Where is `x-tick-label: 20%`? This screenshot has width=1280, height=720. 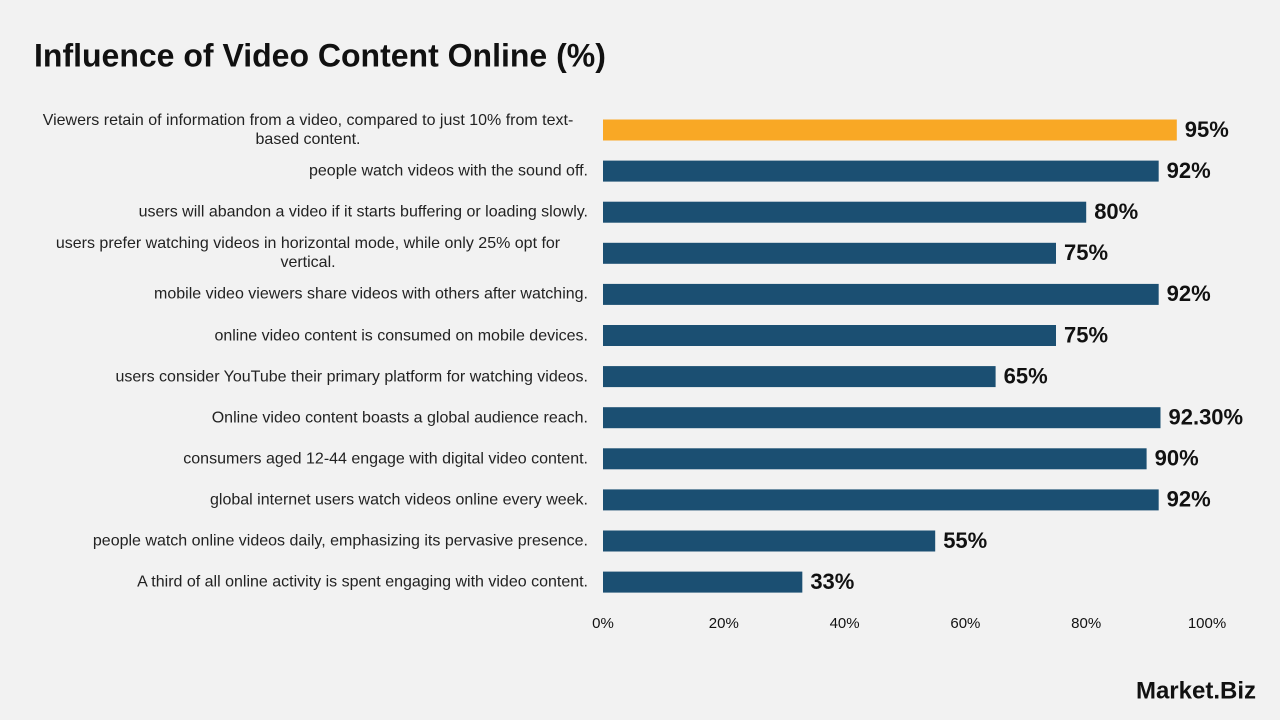
x-tick-label: 20% is located at coordinates (724, 623).